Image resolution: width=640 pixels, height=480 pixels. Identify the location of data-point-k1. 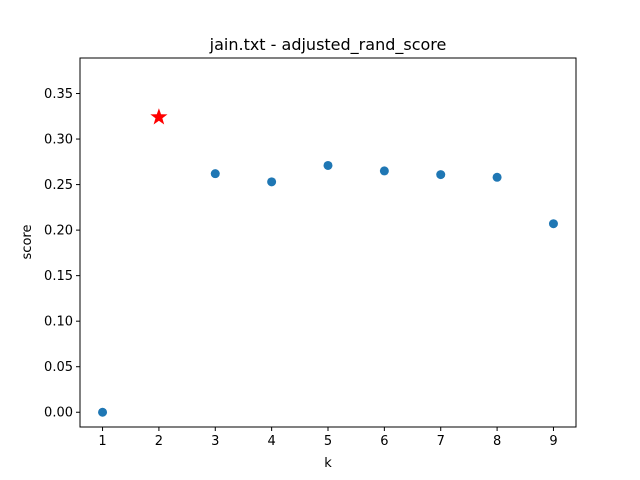
(103, 412).